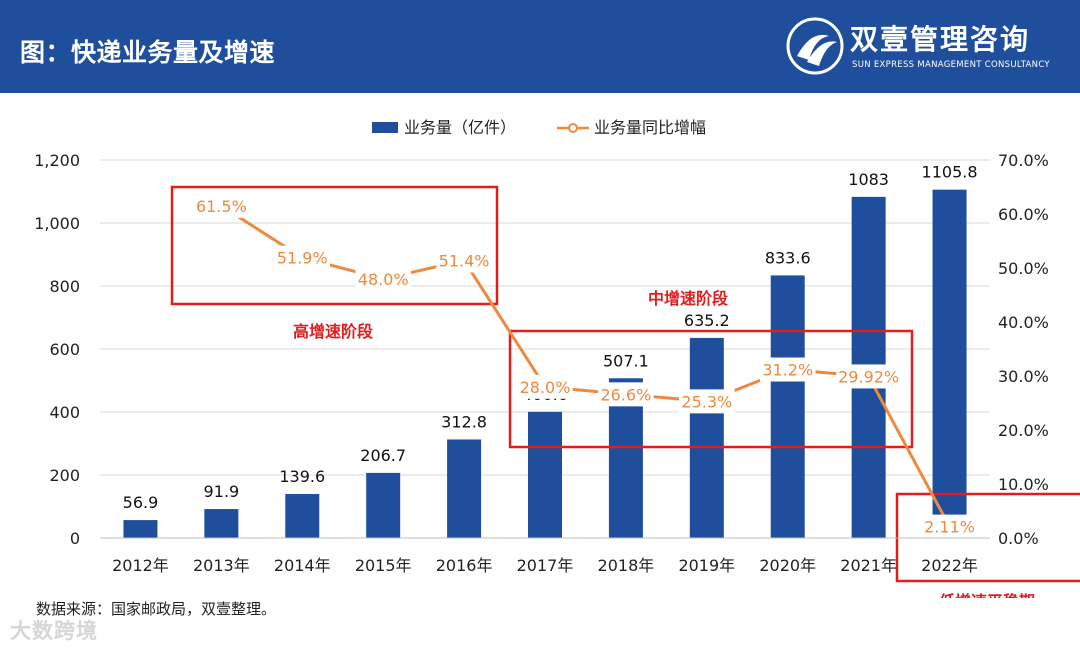 Image resolution: width=1080 pixels, height=649 pixels. I want to click on x-tick-label: 2017年, so click(545, 565).